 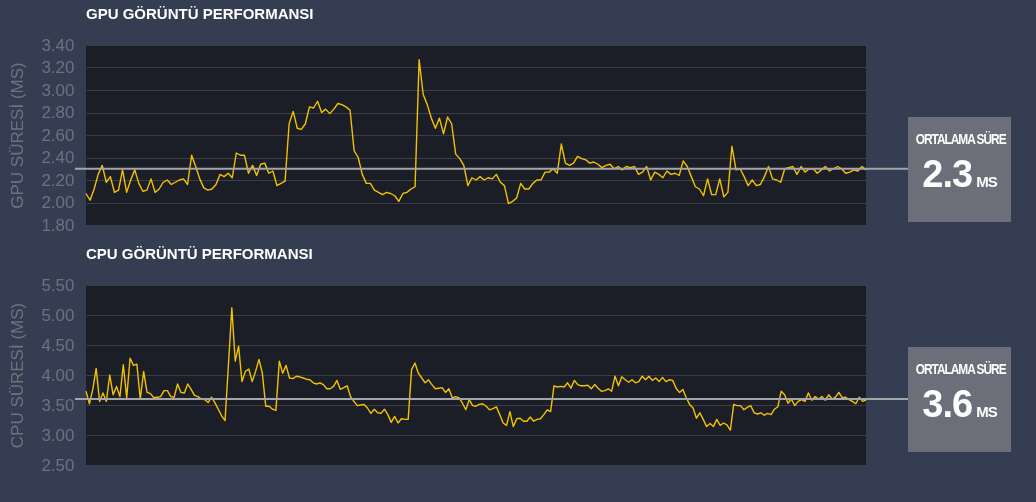 I want to click on y-tick-label: 5.00, so click(x=58, y=315).